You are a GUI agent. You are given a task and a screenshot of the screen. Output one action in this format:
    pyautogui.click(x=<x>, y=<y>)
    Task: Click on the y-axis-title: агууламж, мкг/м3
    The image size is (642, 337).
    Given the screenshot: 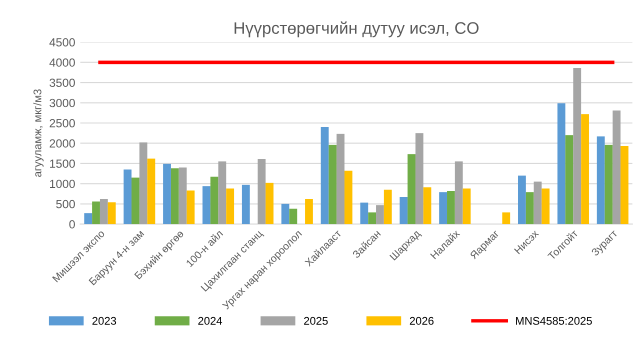 What is the action you would take?
    pyautogui.click(x=38, y=133)
    